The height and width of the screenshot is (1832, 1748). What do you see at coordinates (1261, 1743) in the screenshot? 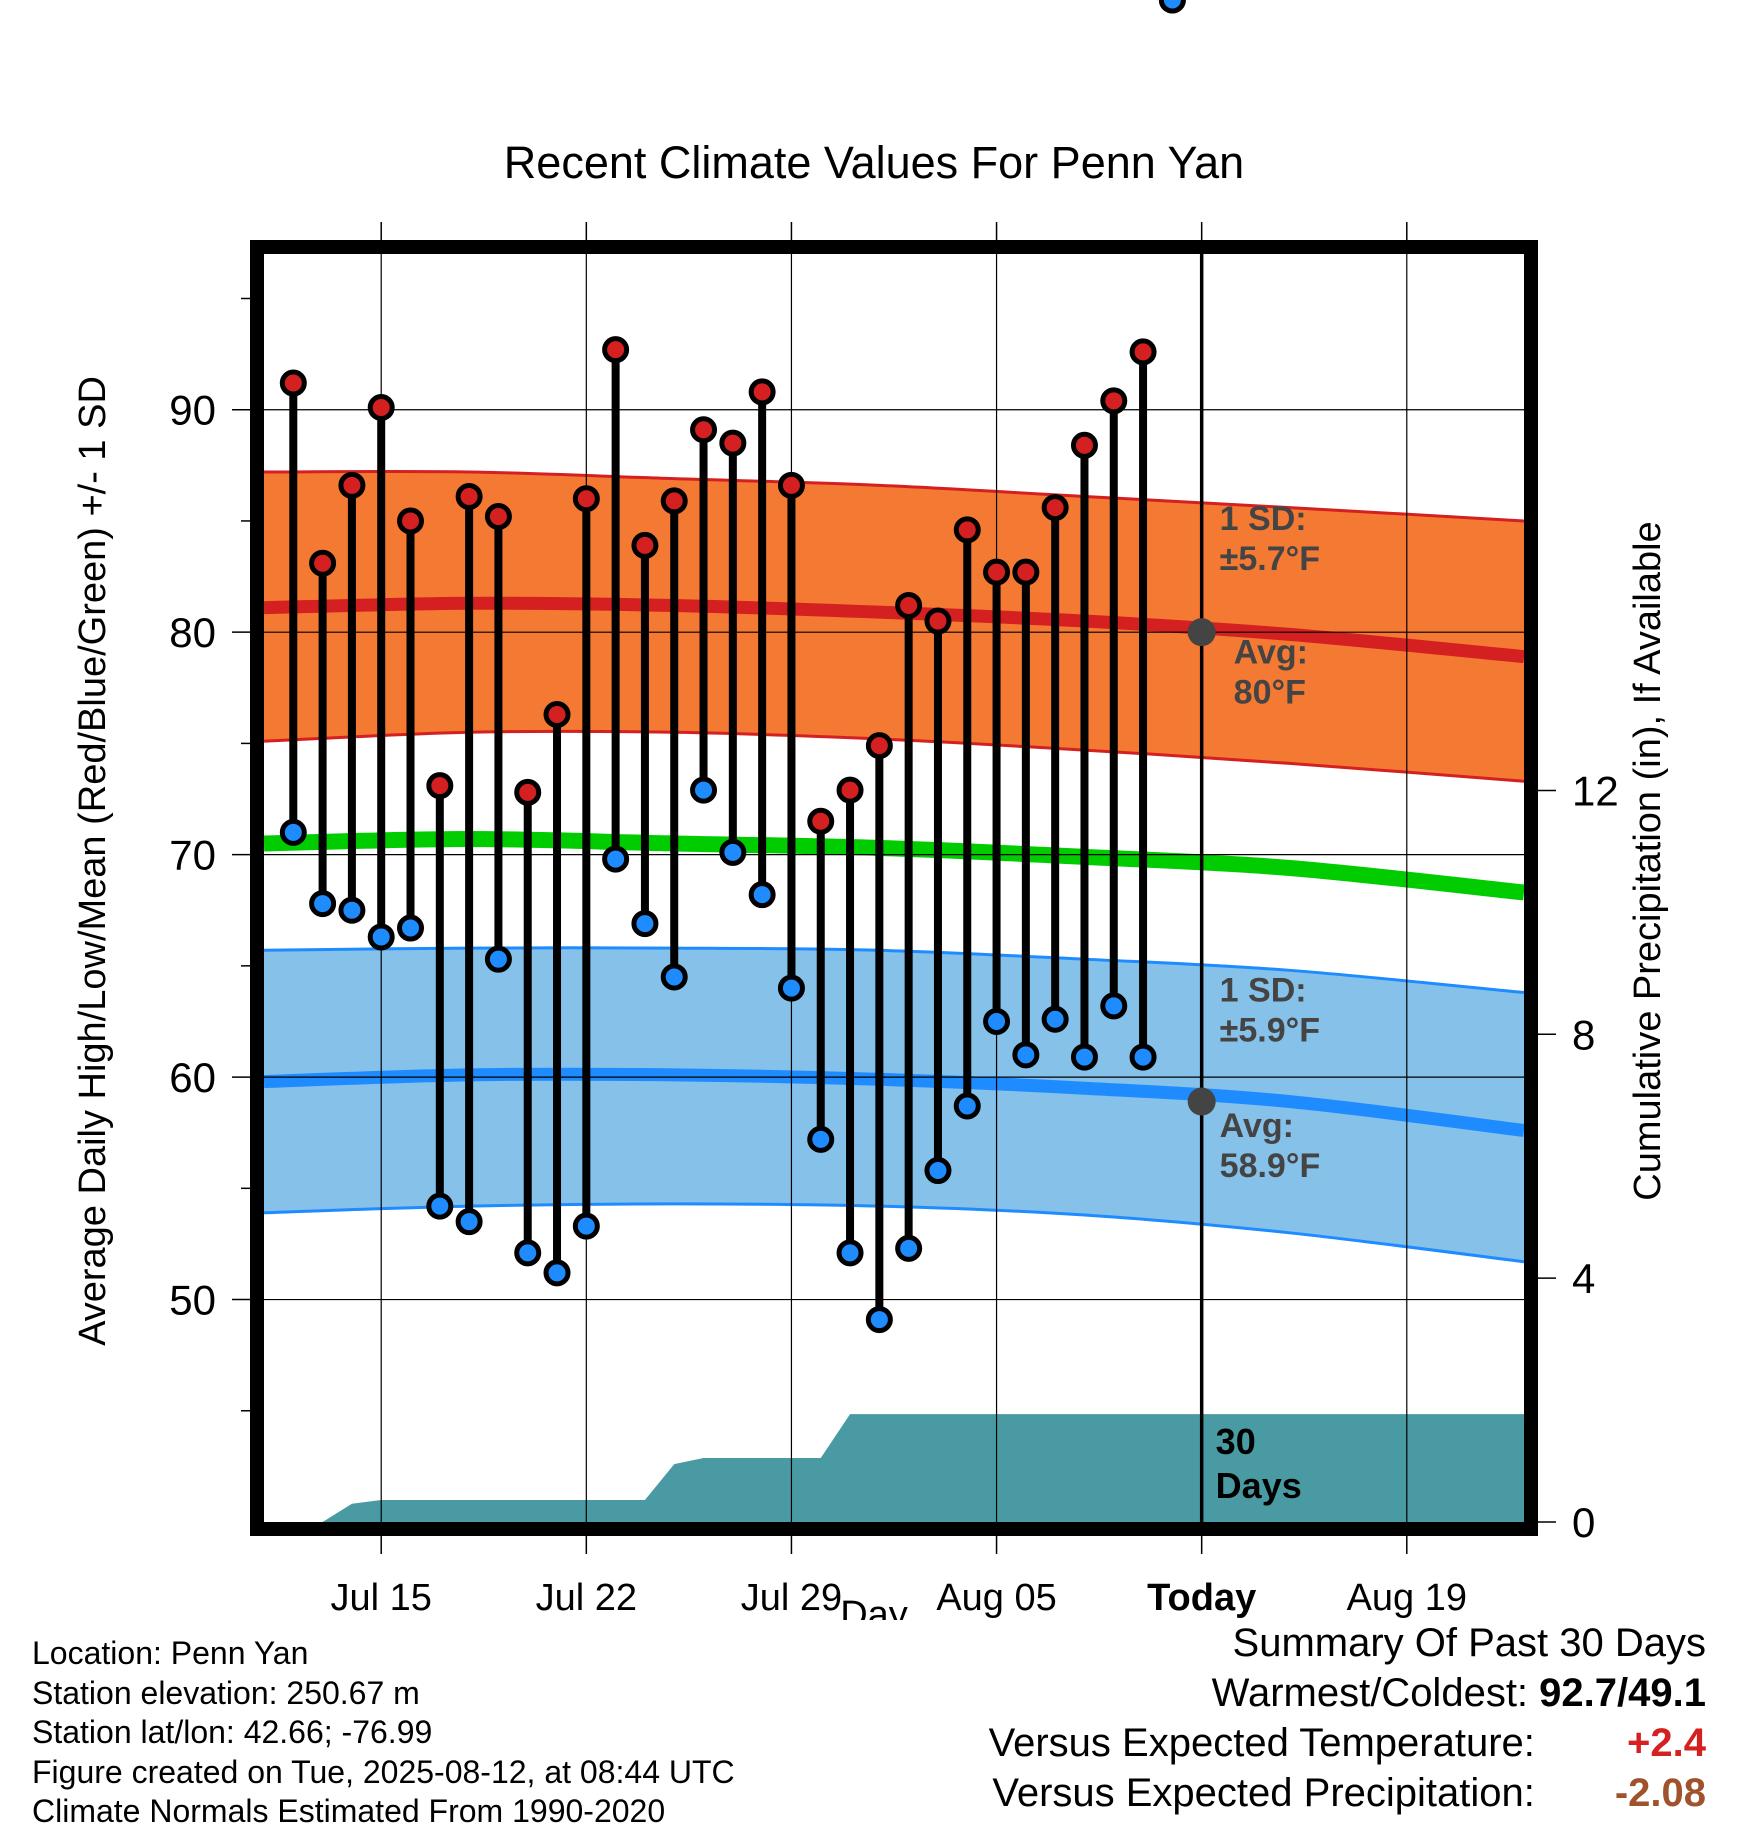
I see `temp-label: Versus Expected Temperature:` at bounding box center [1261, 1743].